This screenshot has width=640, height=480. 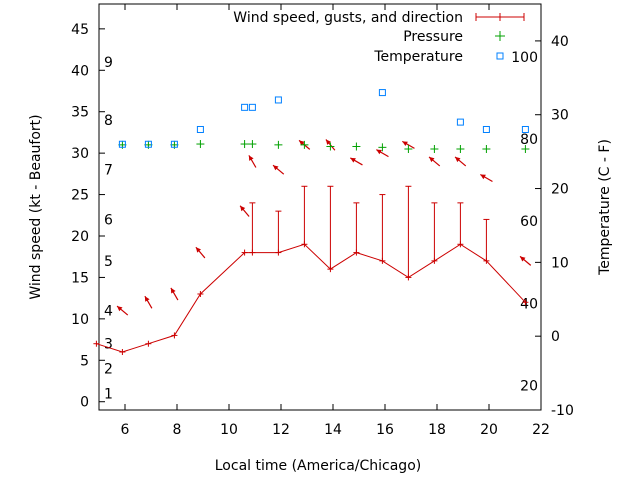 What do you see at coordinates (500, 17) in the screenshot?
I see `legend-swatch-wind` at bounding box center [500, 17].